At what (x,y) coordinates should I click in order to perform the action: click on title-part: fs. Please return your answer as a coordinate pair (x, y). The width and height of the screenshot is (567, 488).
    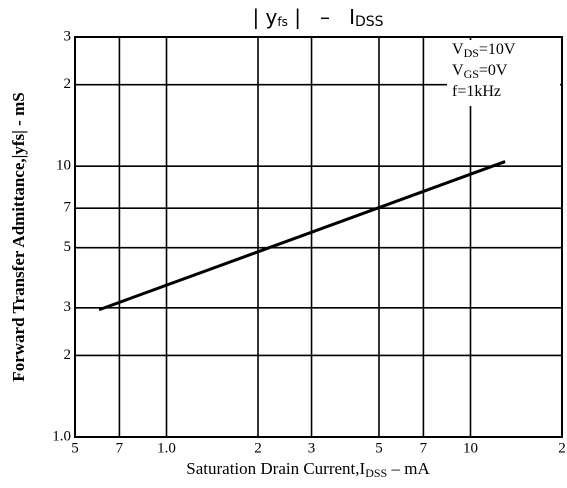
    Looking at the image, I should click on (282, 22).